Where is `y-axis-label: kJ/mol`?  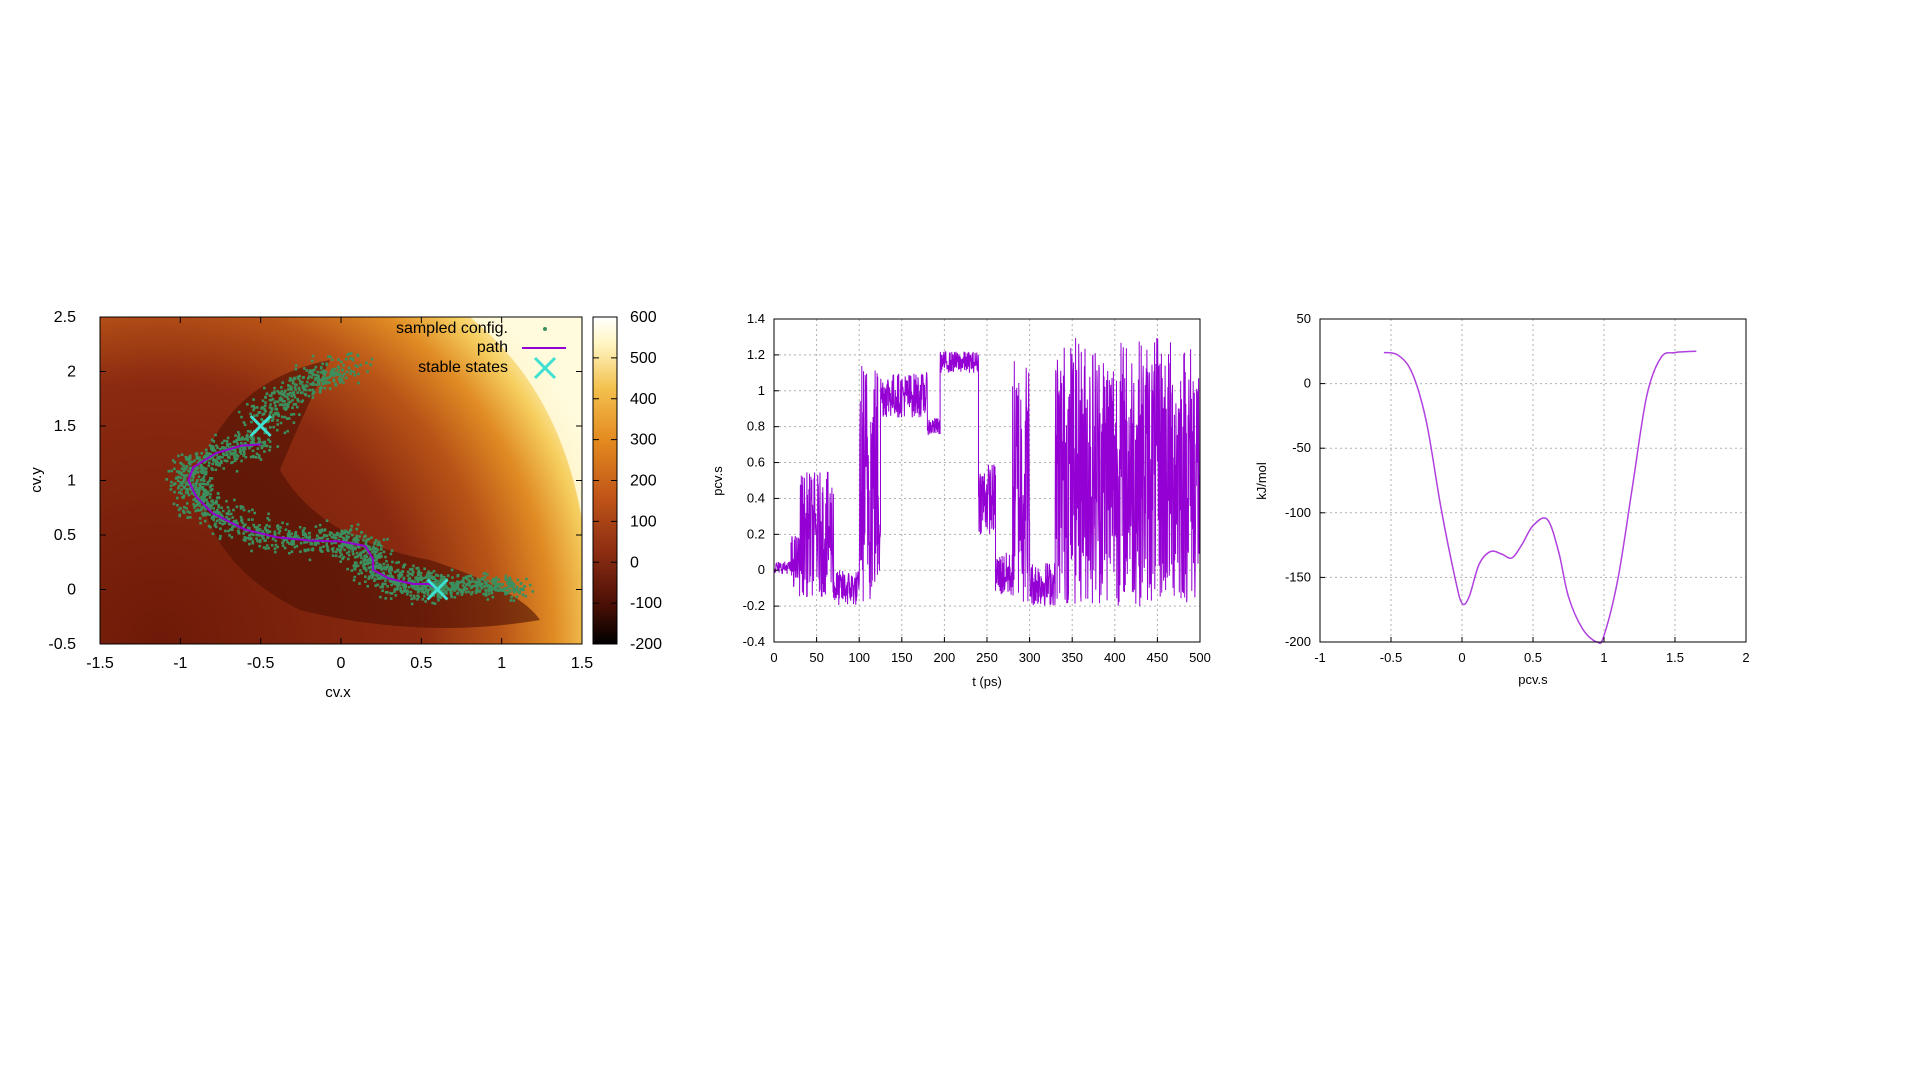 y-axis-label: kJ/mol is located at coordinates (1261, 481).